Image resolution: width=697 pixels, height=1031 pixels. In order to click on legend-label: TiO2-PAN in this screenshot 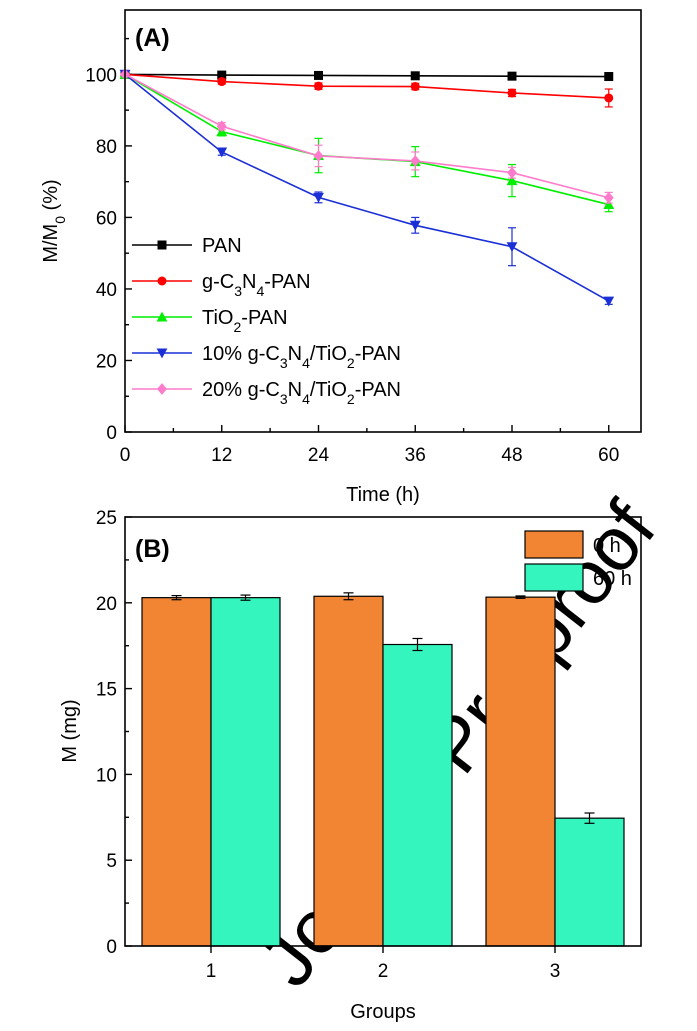, I will do `click(245, 321)`.